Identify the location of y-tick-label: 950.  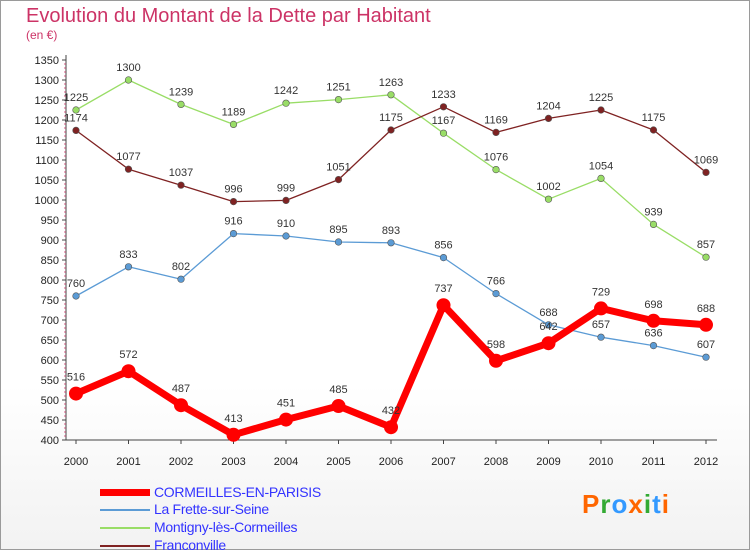
(50, 221).